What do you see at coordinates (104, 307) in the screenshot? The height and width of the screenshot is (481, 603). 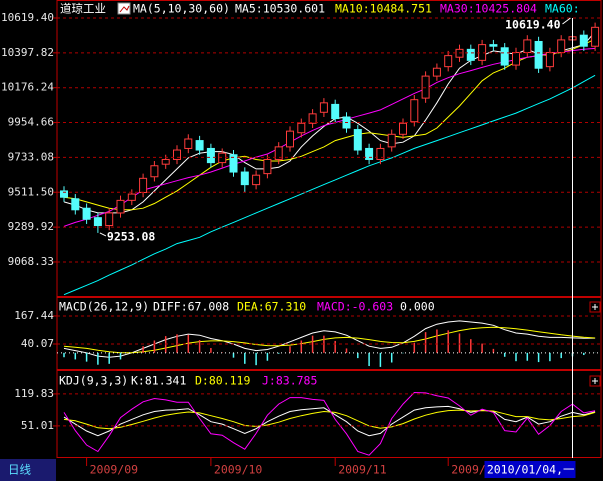 I see `macd-title: MACD(26,12,9)` at bounding box center [104, 307].